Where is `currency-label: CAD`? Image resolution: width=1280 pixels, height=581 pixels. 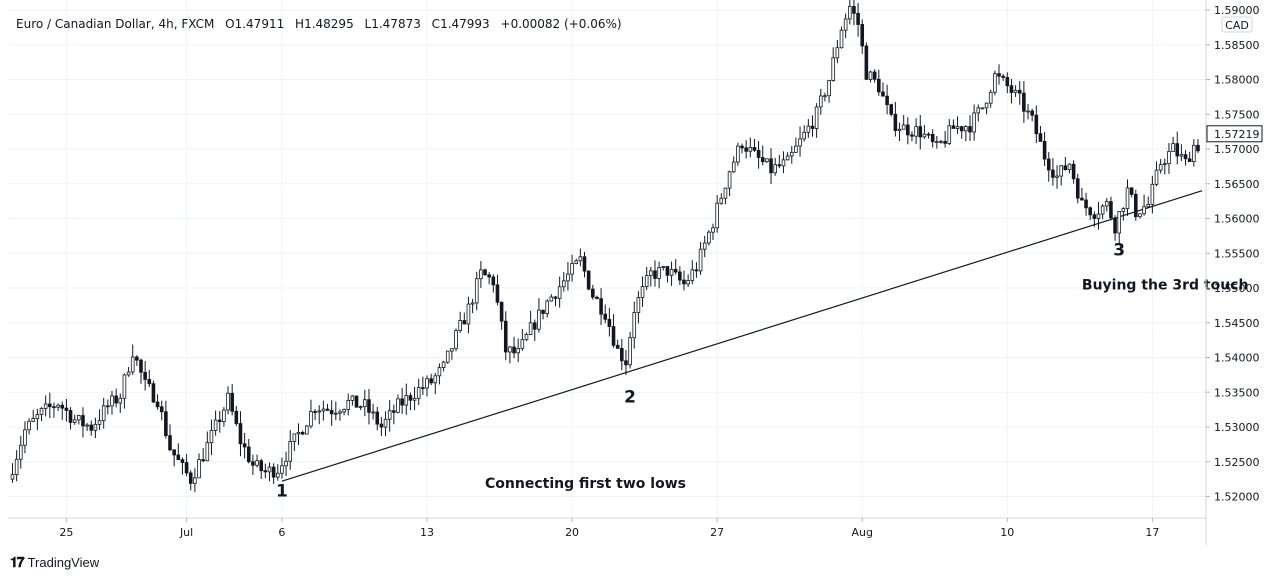
currency-label: CAD is located at coordinates (1237, 25).